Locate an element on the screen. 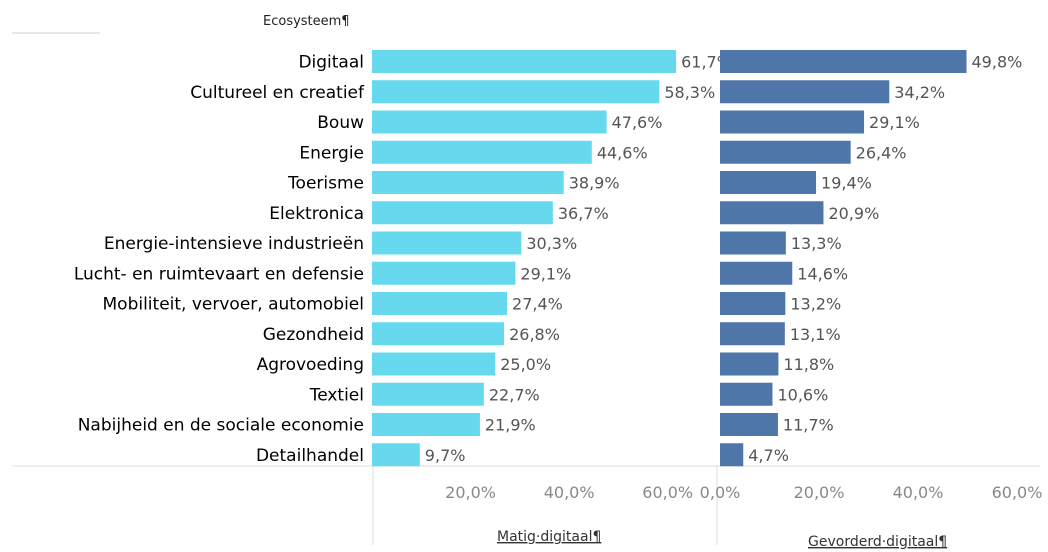 This screenshot has width=1048, height=552. value-label: 20,9% is located at coordinates (853, 213).